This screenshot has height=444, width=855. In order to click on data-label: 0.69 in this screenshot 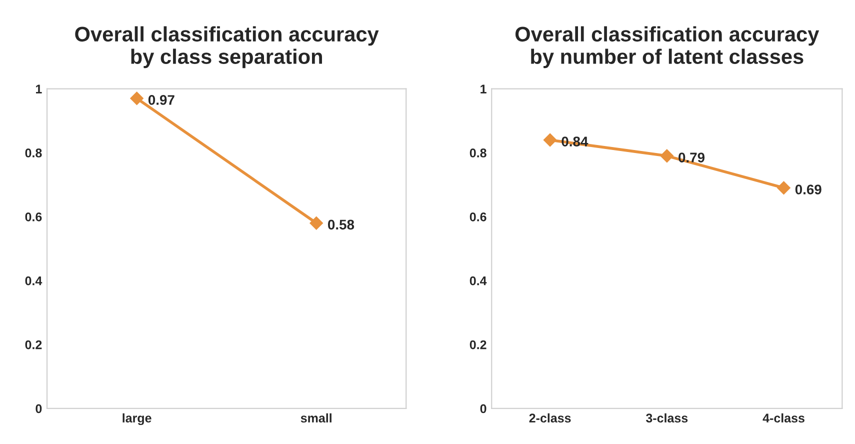, I will do `click(808, 189)`.